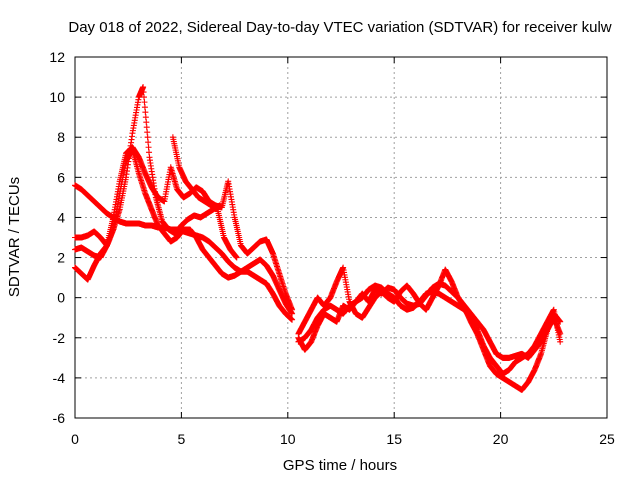 The height and width of the screenshot is (480, 640). What do you see at coordinates (394, 439) in the screenshot?
I see `x-tick-label: 15` at bounding box center [394, 439].